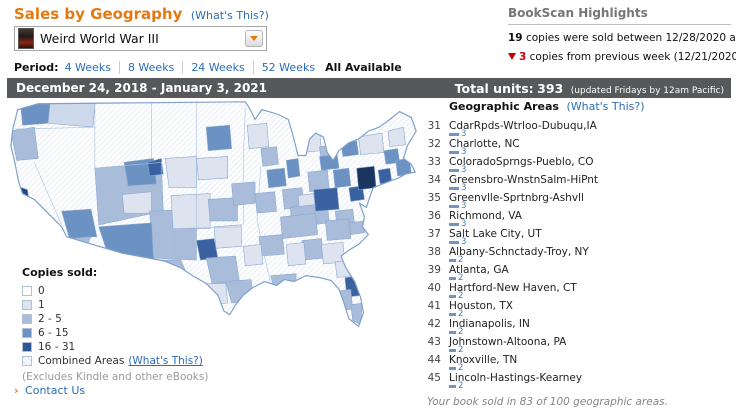 The height and width of the screenshot is (408, 736). I want to click on total-units-label: Total units:, so click(494, 88).